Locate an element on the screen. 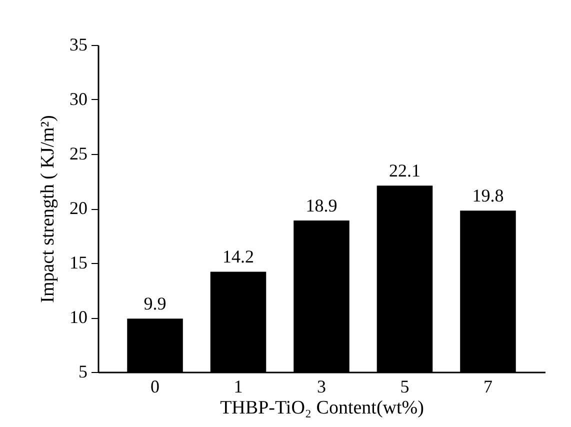 The width and height of the screenshot is (571, 427). y-tick-label: 20 is located at coordinates (79, 208).